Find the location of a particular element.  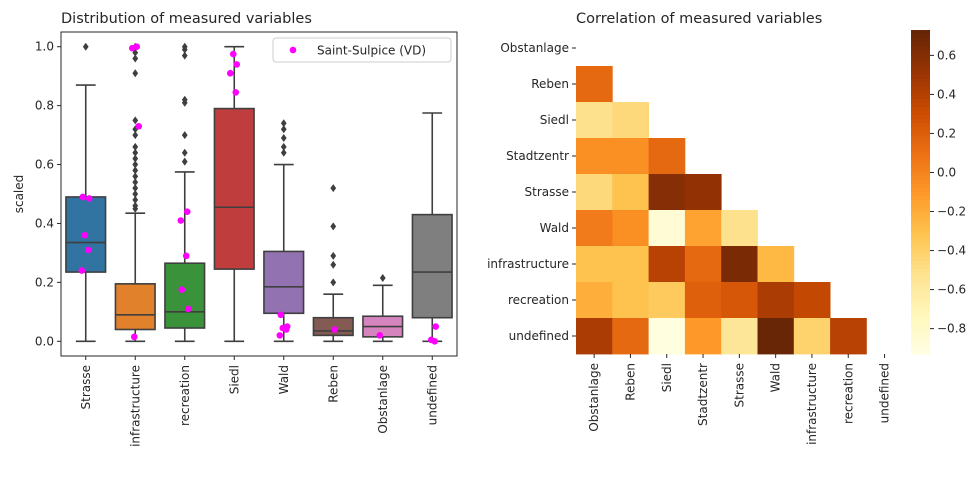

col-label: Wald is located at coordinates (776, 377).